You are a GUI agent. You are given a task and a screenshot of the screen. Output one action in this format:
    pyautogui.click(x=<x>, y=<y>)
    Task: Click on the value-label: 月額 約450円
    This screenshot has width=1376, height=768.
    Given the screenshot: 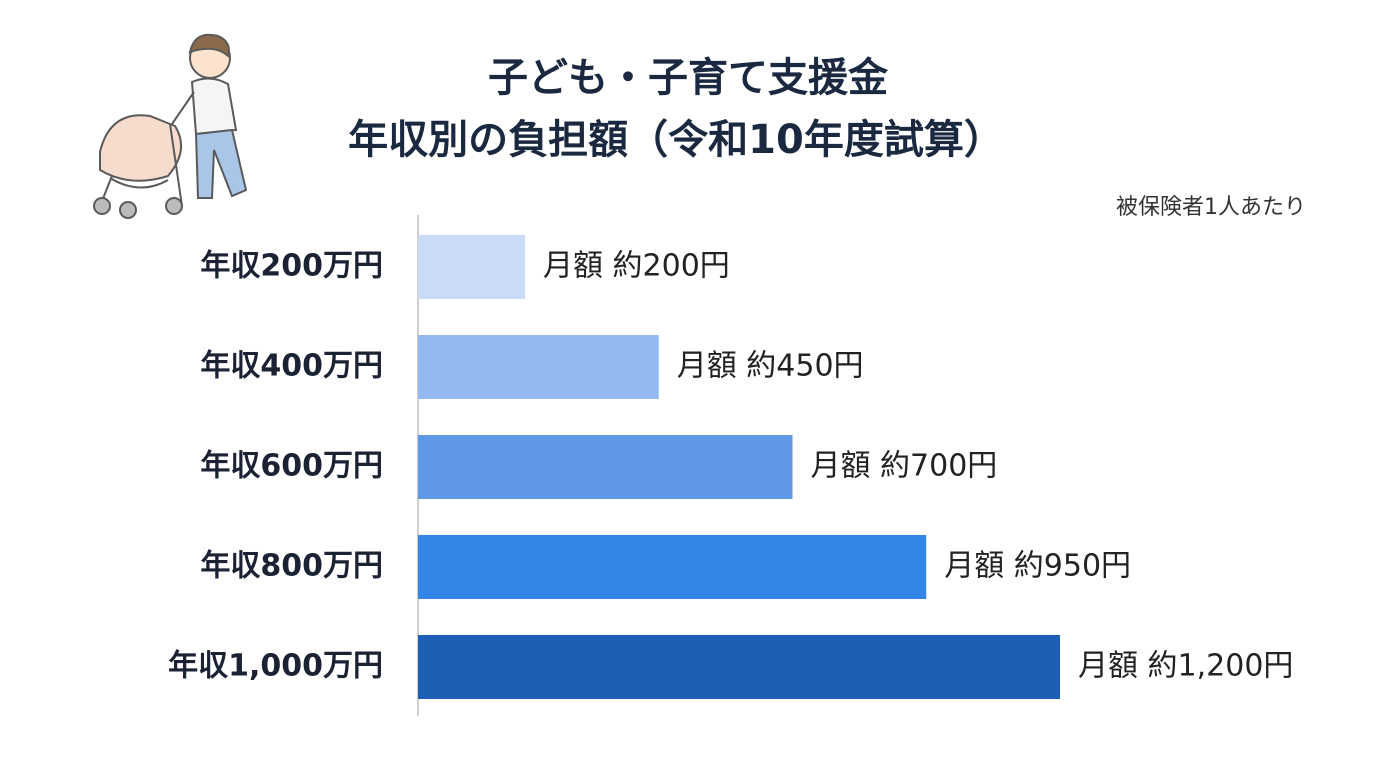 What is the action you would take?
    pyautogui.click(x=770, y=366)
    